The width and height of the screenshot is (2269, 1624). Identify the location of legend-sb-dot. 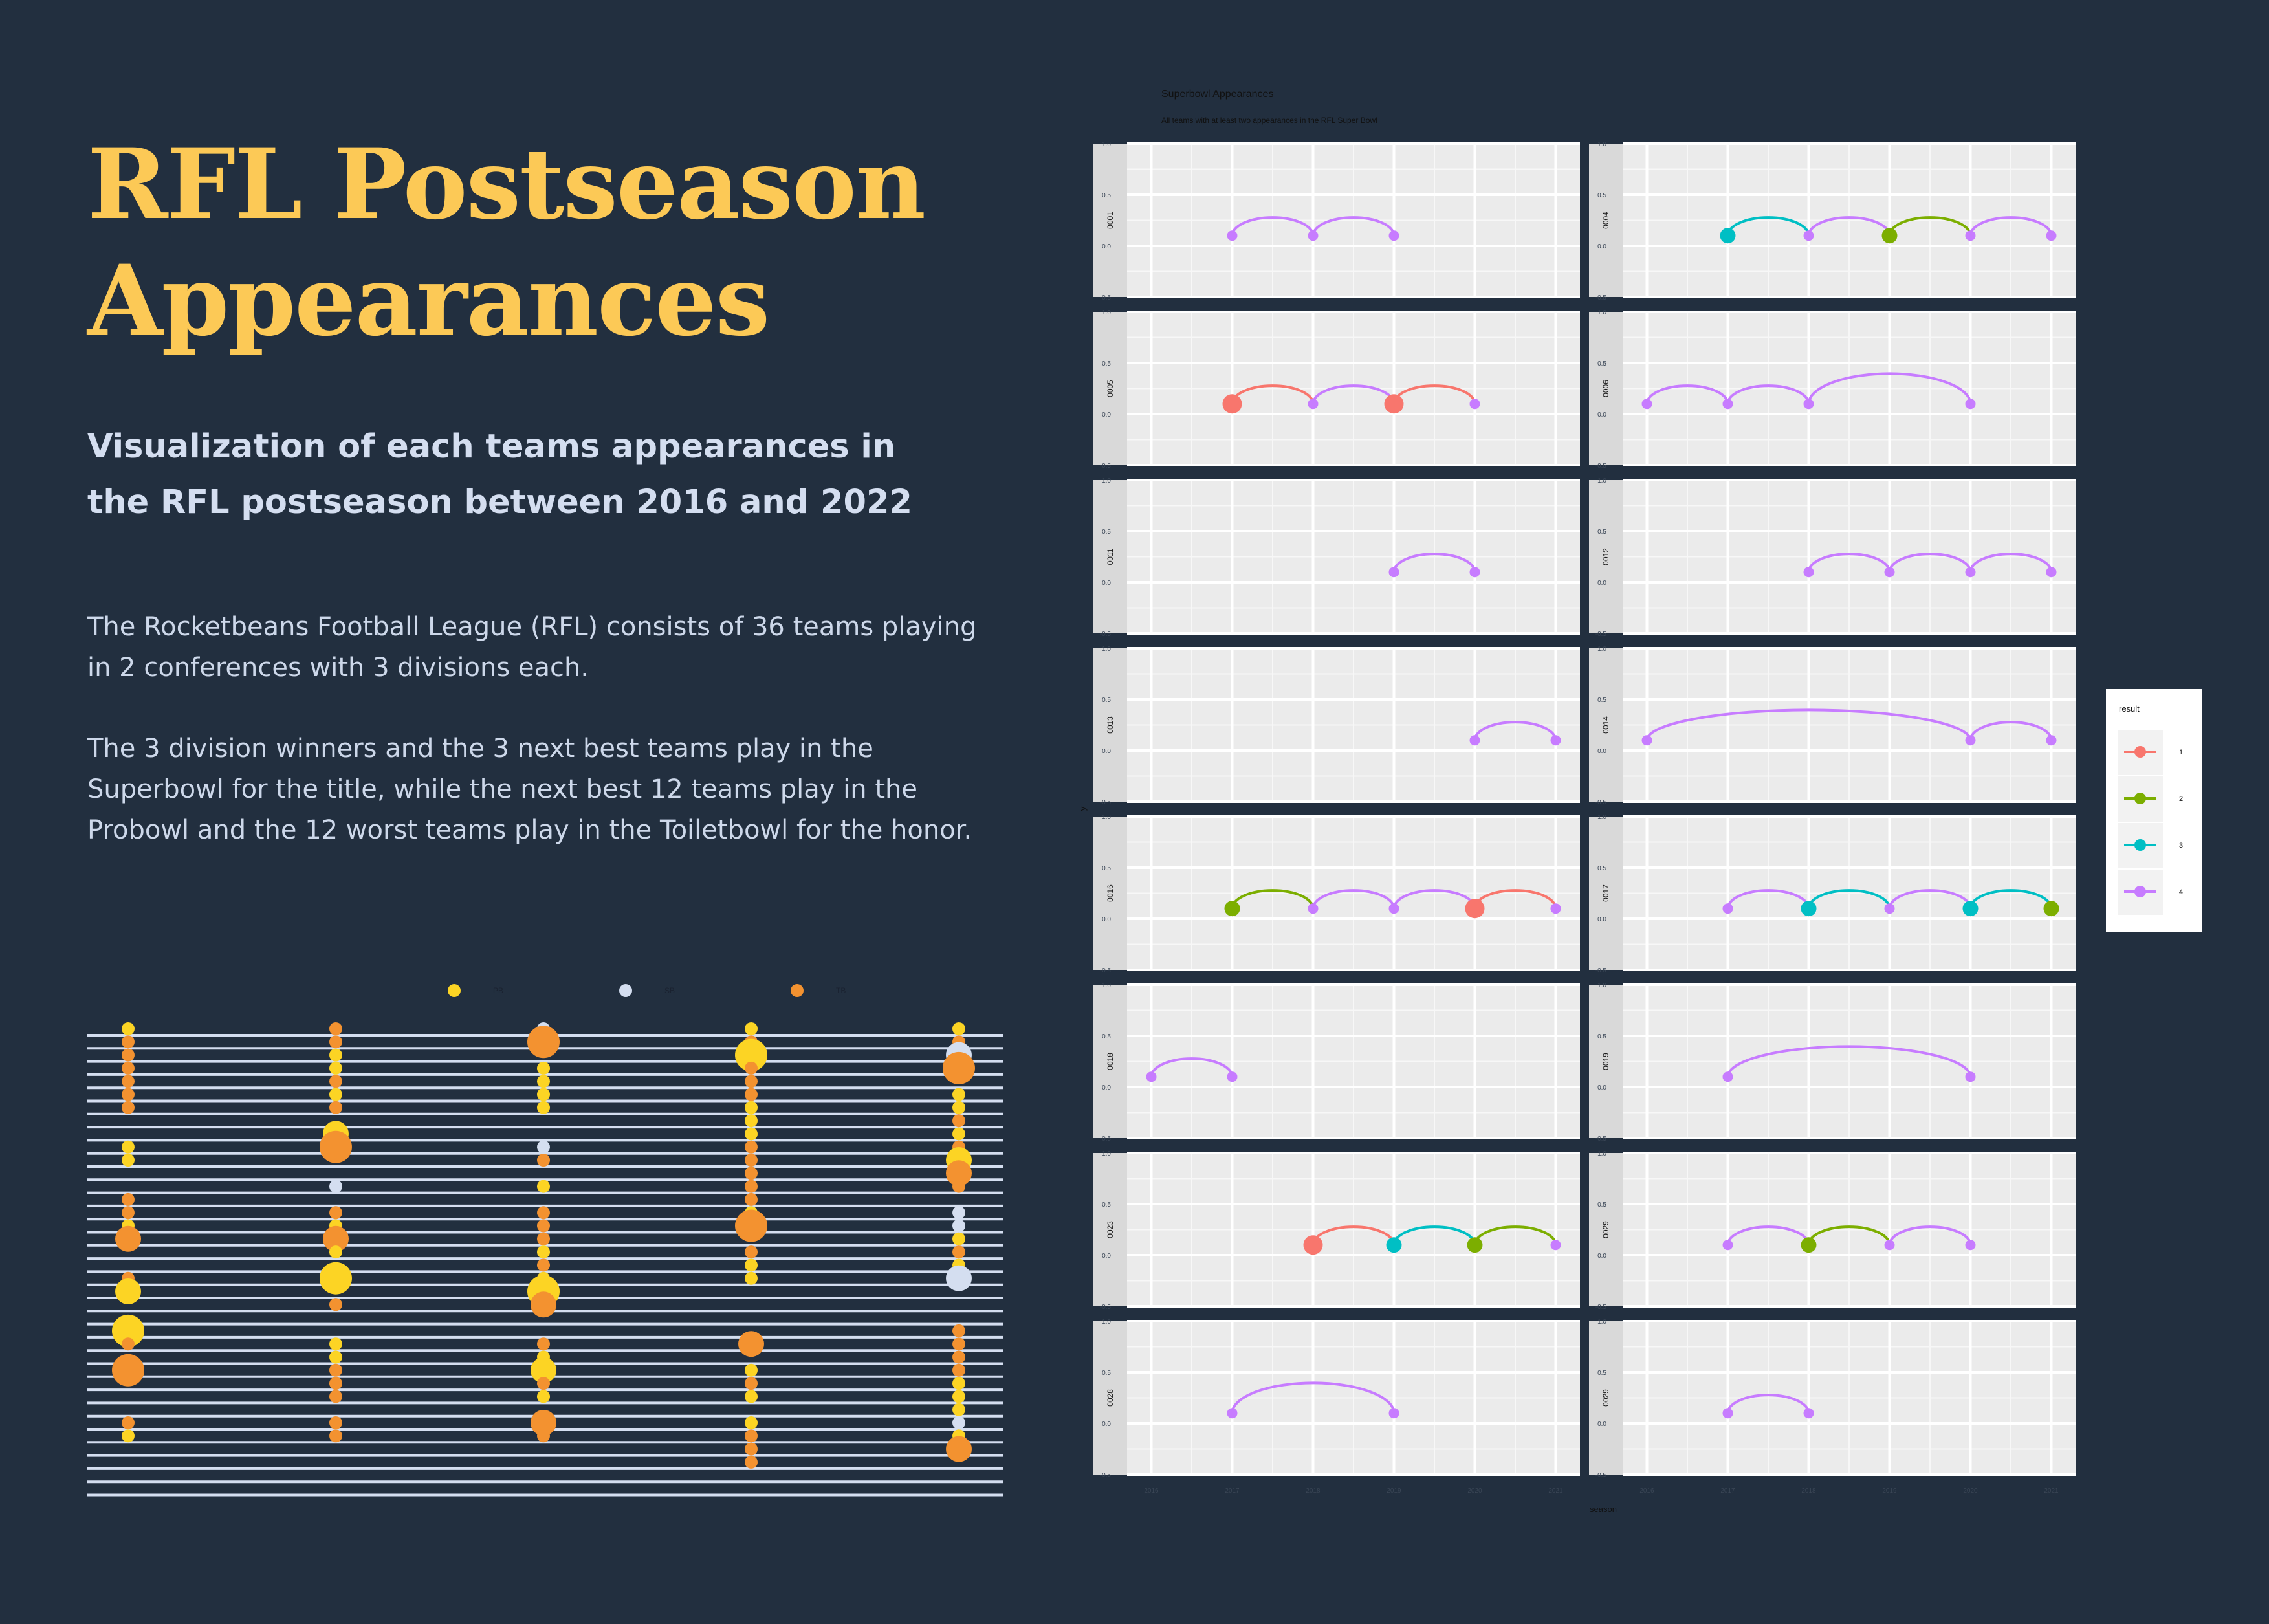
(625, 991).